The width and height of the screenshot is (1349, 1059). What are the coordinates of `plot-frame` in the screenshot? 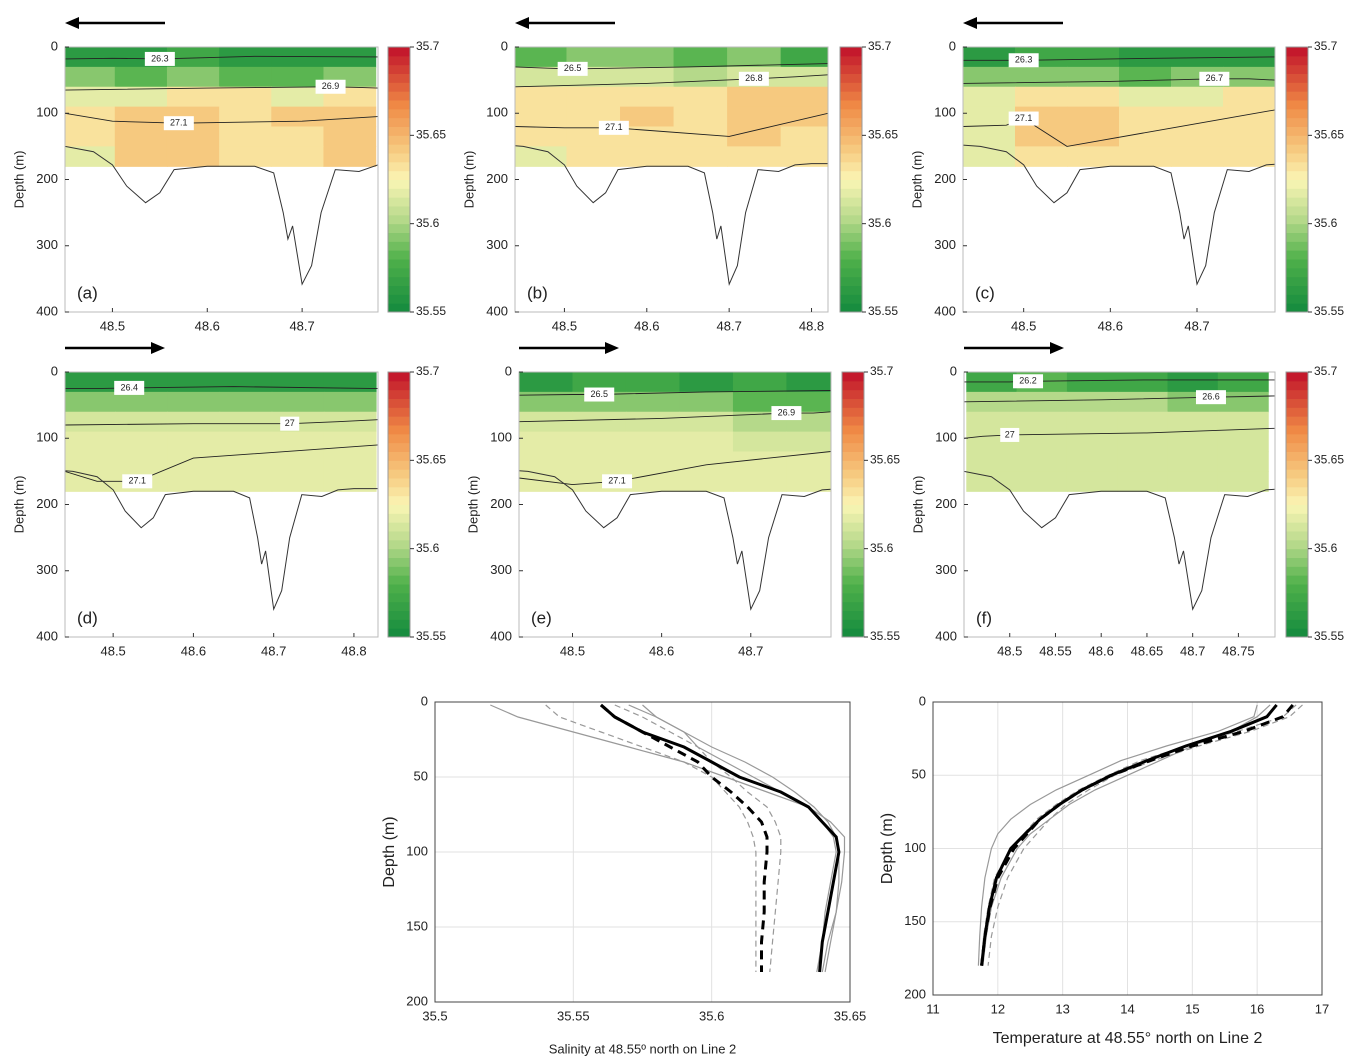 It's located at (1127, 848).